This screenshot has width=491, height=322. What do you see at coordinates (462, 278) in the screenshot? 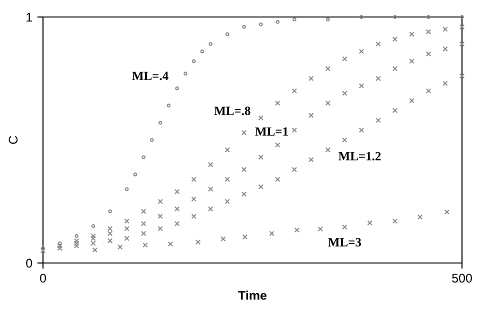
I see `x-tick-label: 500` at bounding box center [462, 278].